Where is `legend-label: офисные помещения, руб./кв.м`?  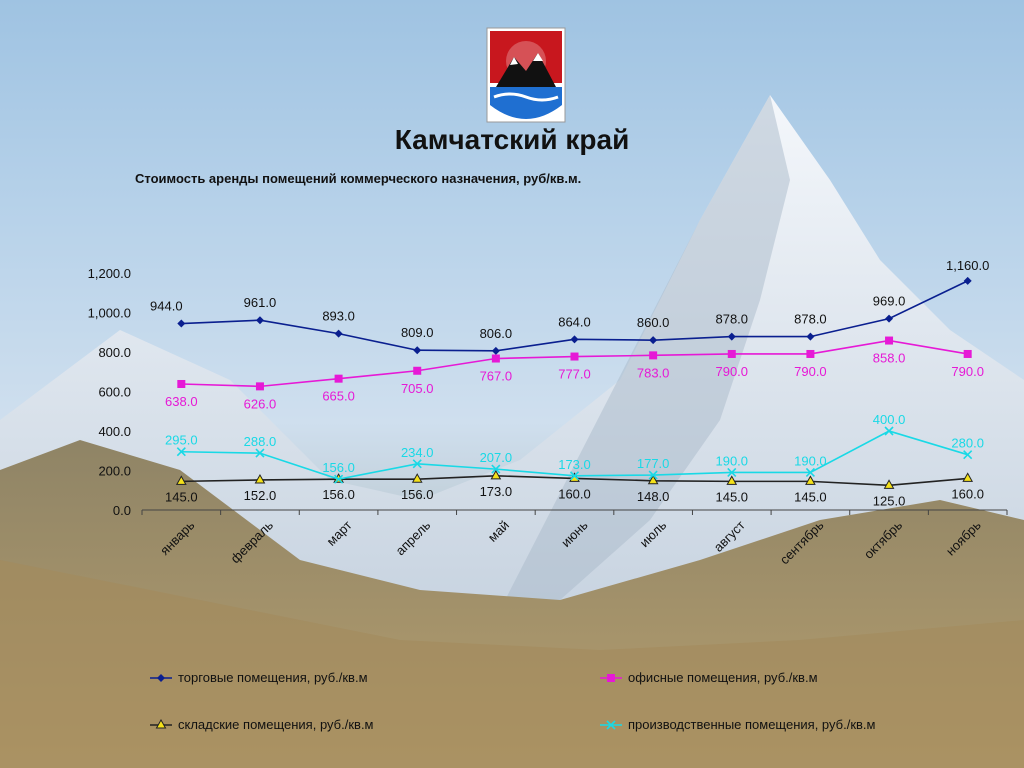 legend-label: офисные помещения, руб./кв.м is located at coordinates (723, 677).